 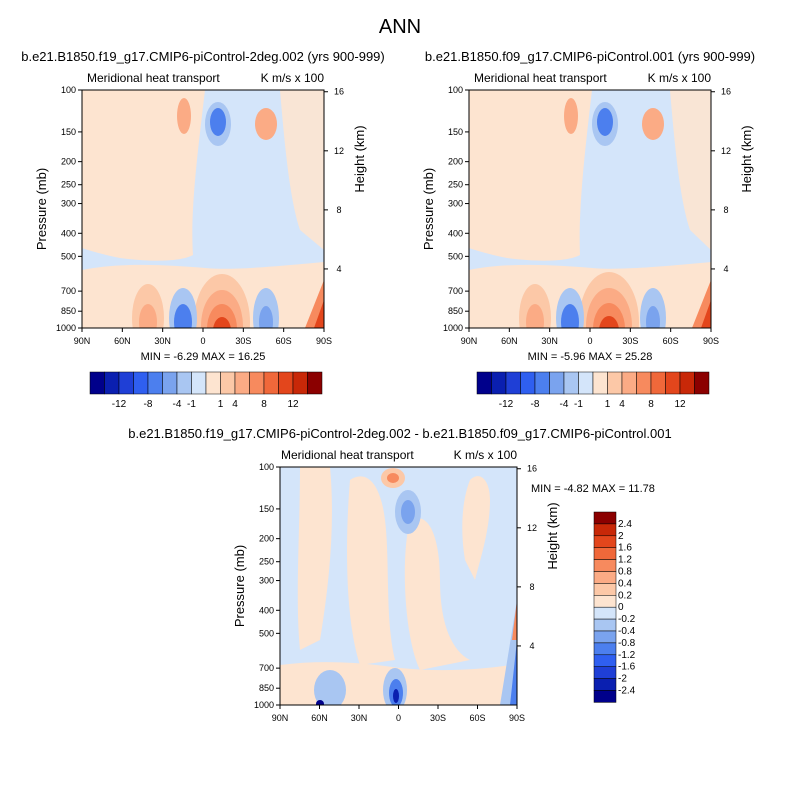 What do you see at coordinates (564, 404) in the screenshot?
I see `colorbar-label: -4` at bounding box center [564, 404].